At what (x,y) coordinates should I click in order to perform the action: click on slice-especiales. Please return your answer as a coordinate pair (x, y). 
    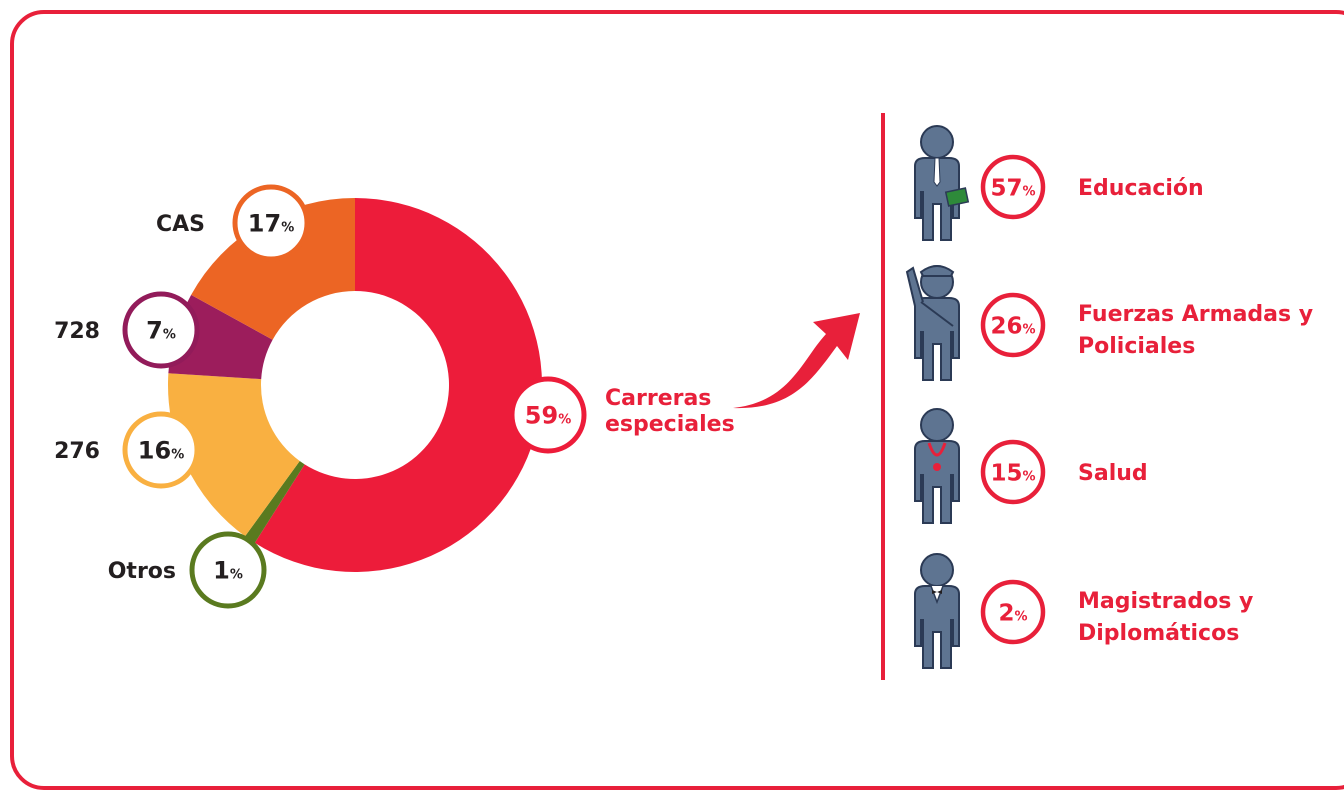
    Looking at the image, I should click on (398, 385).